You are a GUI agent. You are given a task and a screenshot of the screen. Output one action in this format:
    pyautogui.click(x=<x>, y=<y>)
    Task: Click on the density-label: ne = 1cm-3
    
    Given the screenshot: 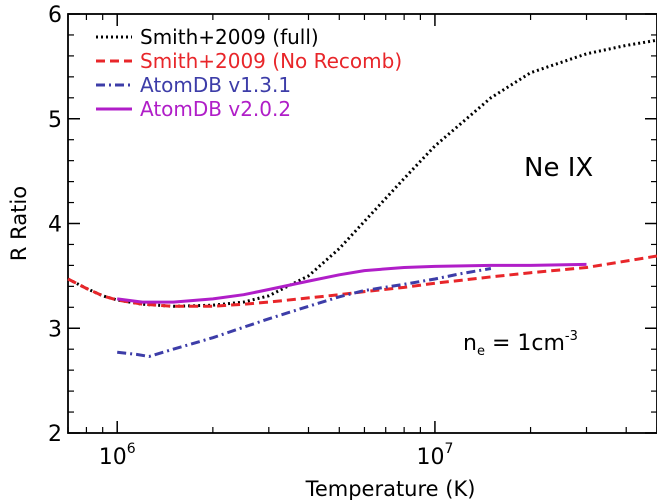 What is the action you would take?
    pyautogui.click(x=520, y=344)
    